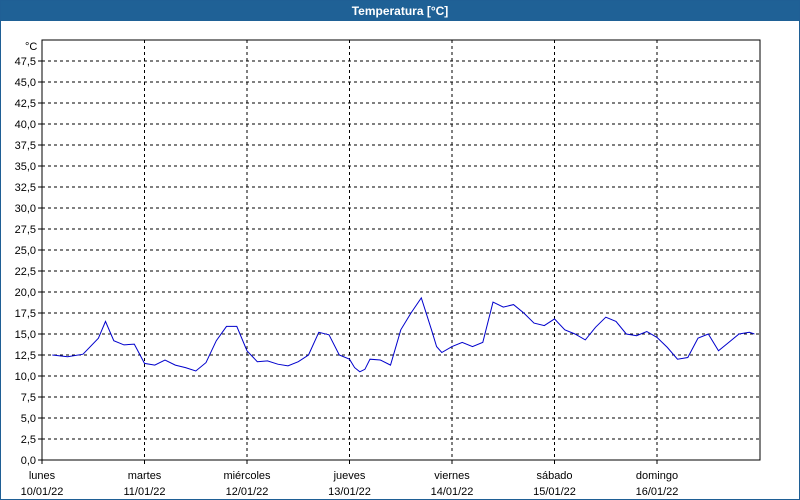  What do you see at coordinates (452, 492) in the screenshot?
I see `x-tick-date: 14/01/22` at bounding box center [452, 492].